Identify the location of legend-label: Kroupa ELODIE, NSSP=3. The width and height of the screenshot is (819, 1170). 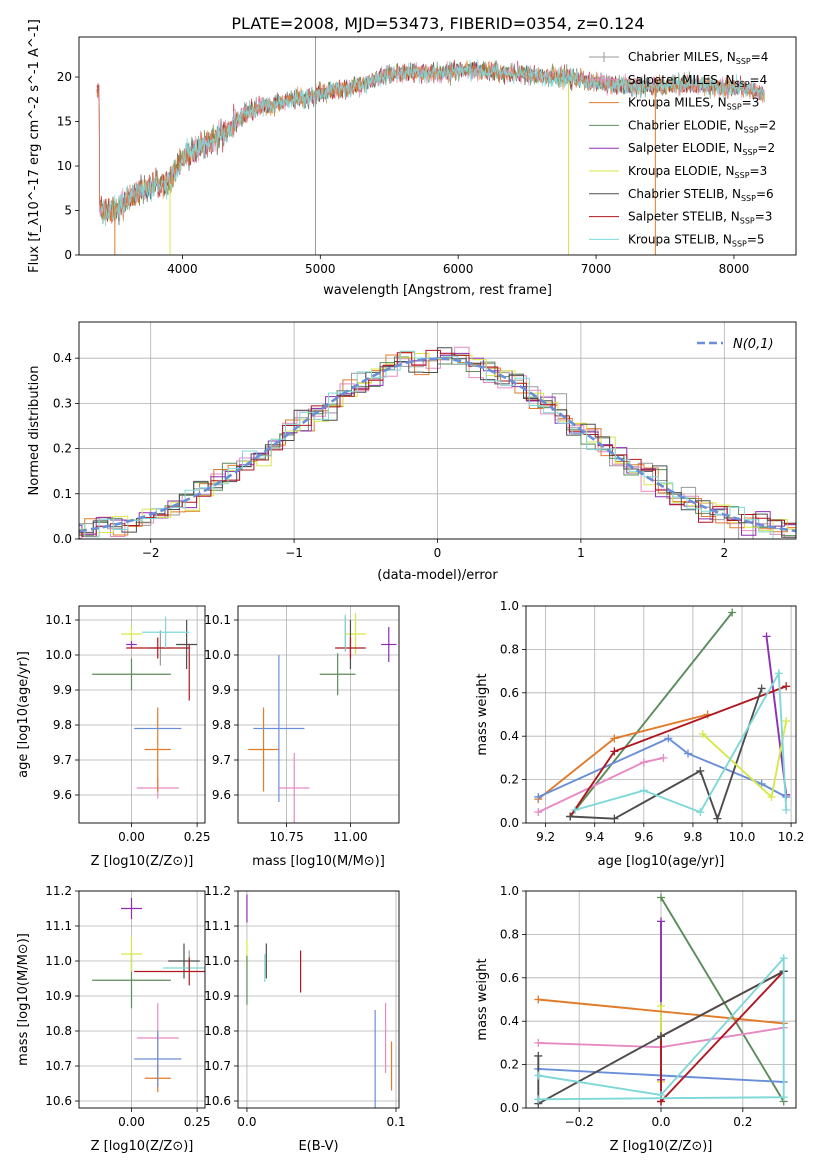
(697, 172).